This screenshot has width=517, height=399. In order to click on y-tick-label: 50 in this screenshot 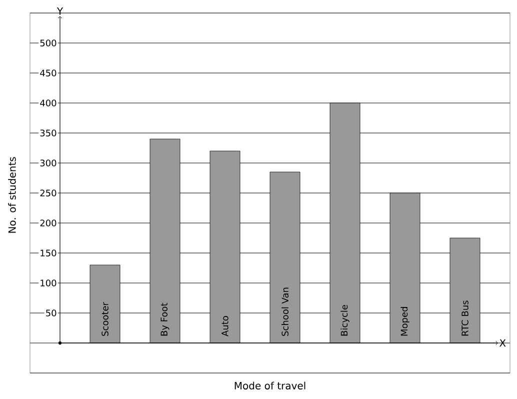, I will do `click(51, 313)`.